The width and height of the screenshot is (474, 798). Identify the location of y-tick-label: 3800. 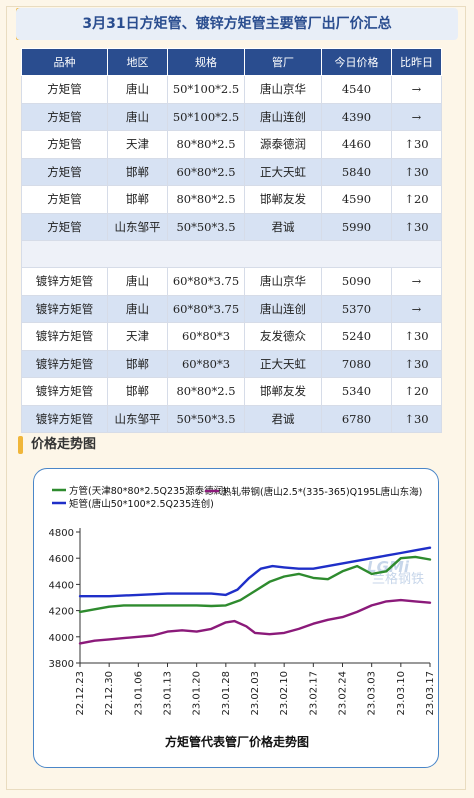
(61, 664).